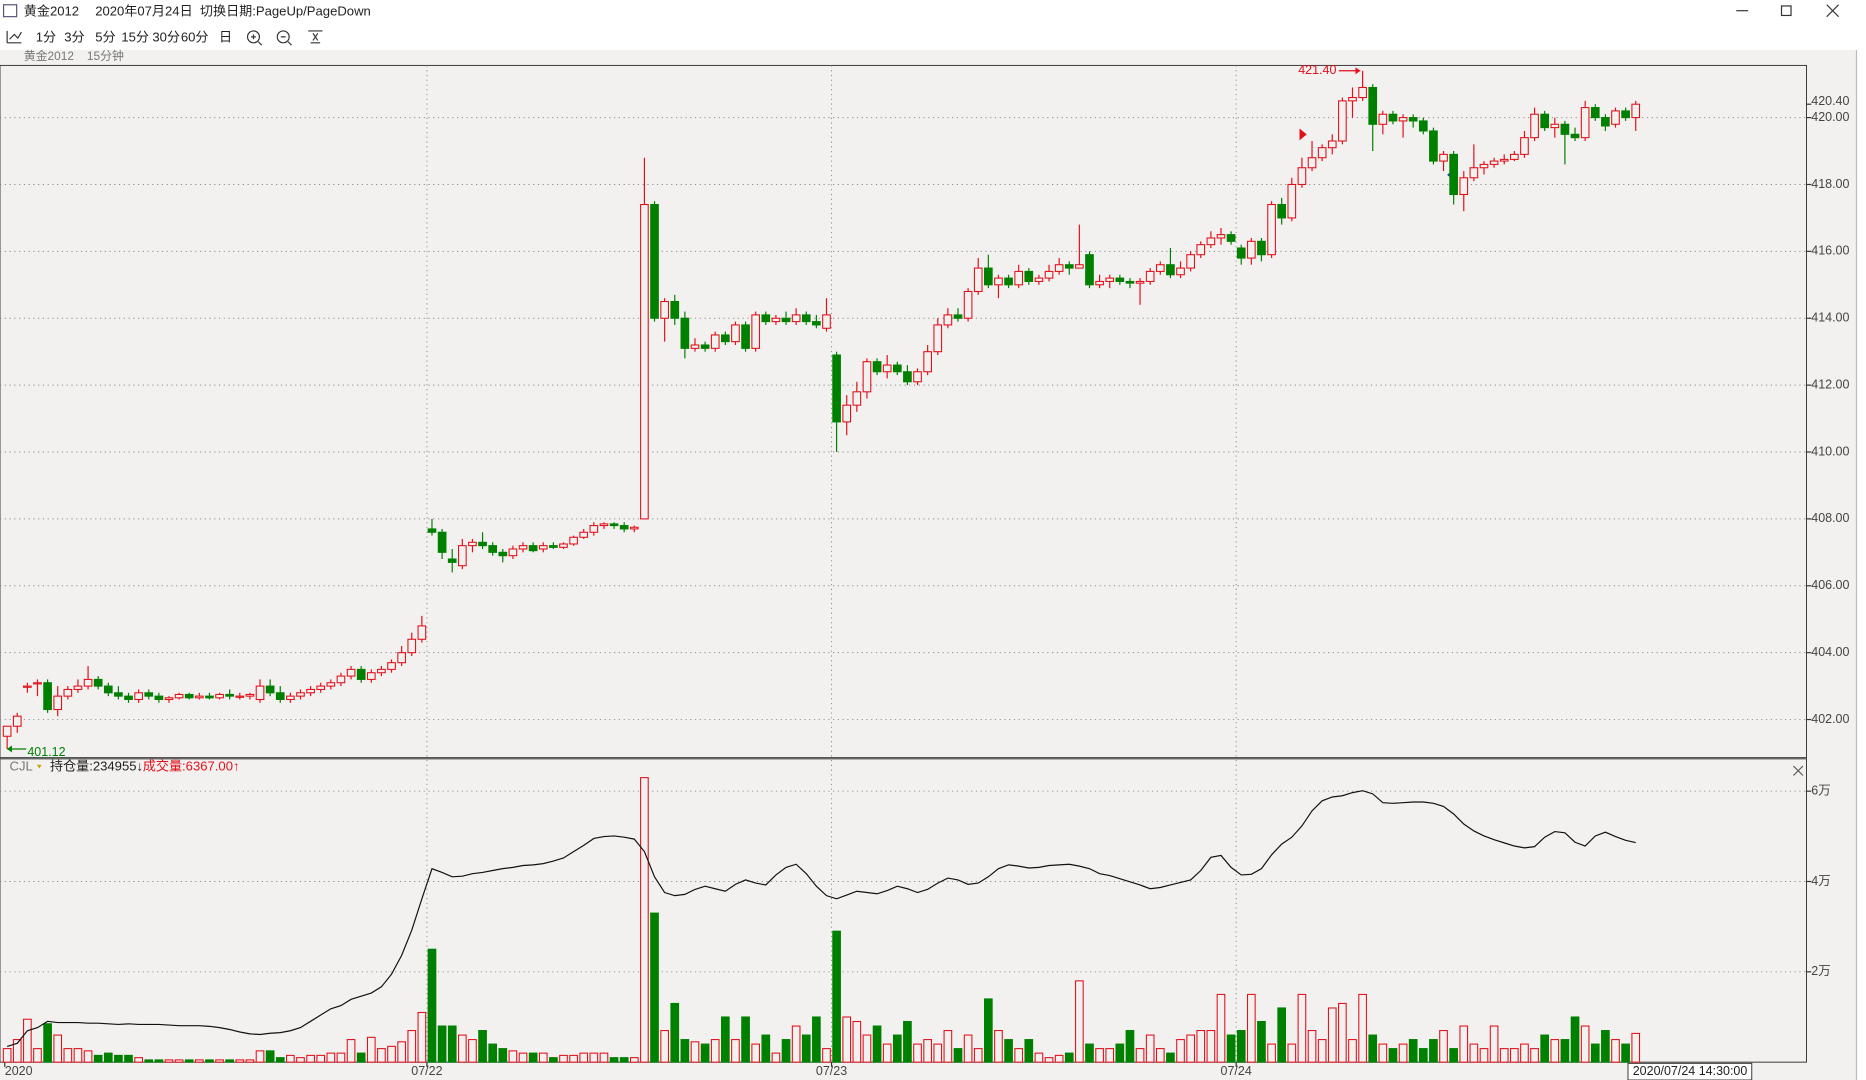 The image size is (1866, 1080). What do you see at coordinates (1830, 384) in the screenshot?
I see `y-tick-label: 412.00` at bounding box center [1830, 384].